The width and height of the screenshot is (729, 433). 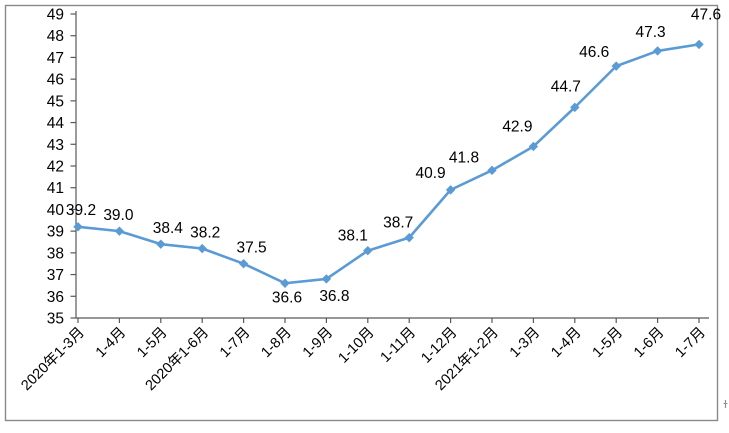 What do you see at coordinates (706, 14) in the screenshot?
I see `data-point-label: 47.6` at bounding box center [706, 14].